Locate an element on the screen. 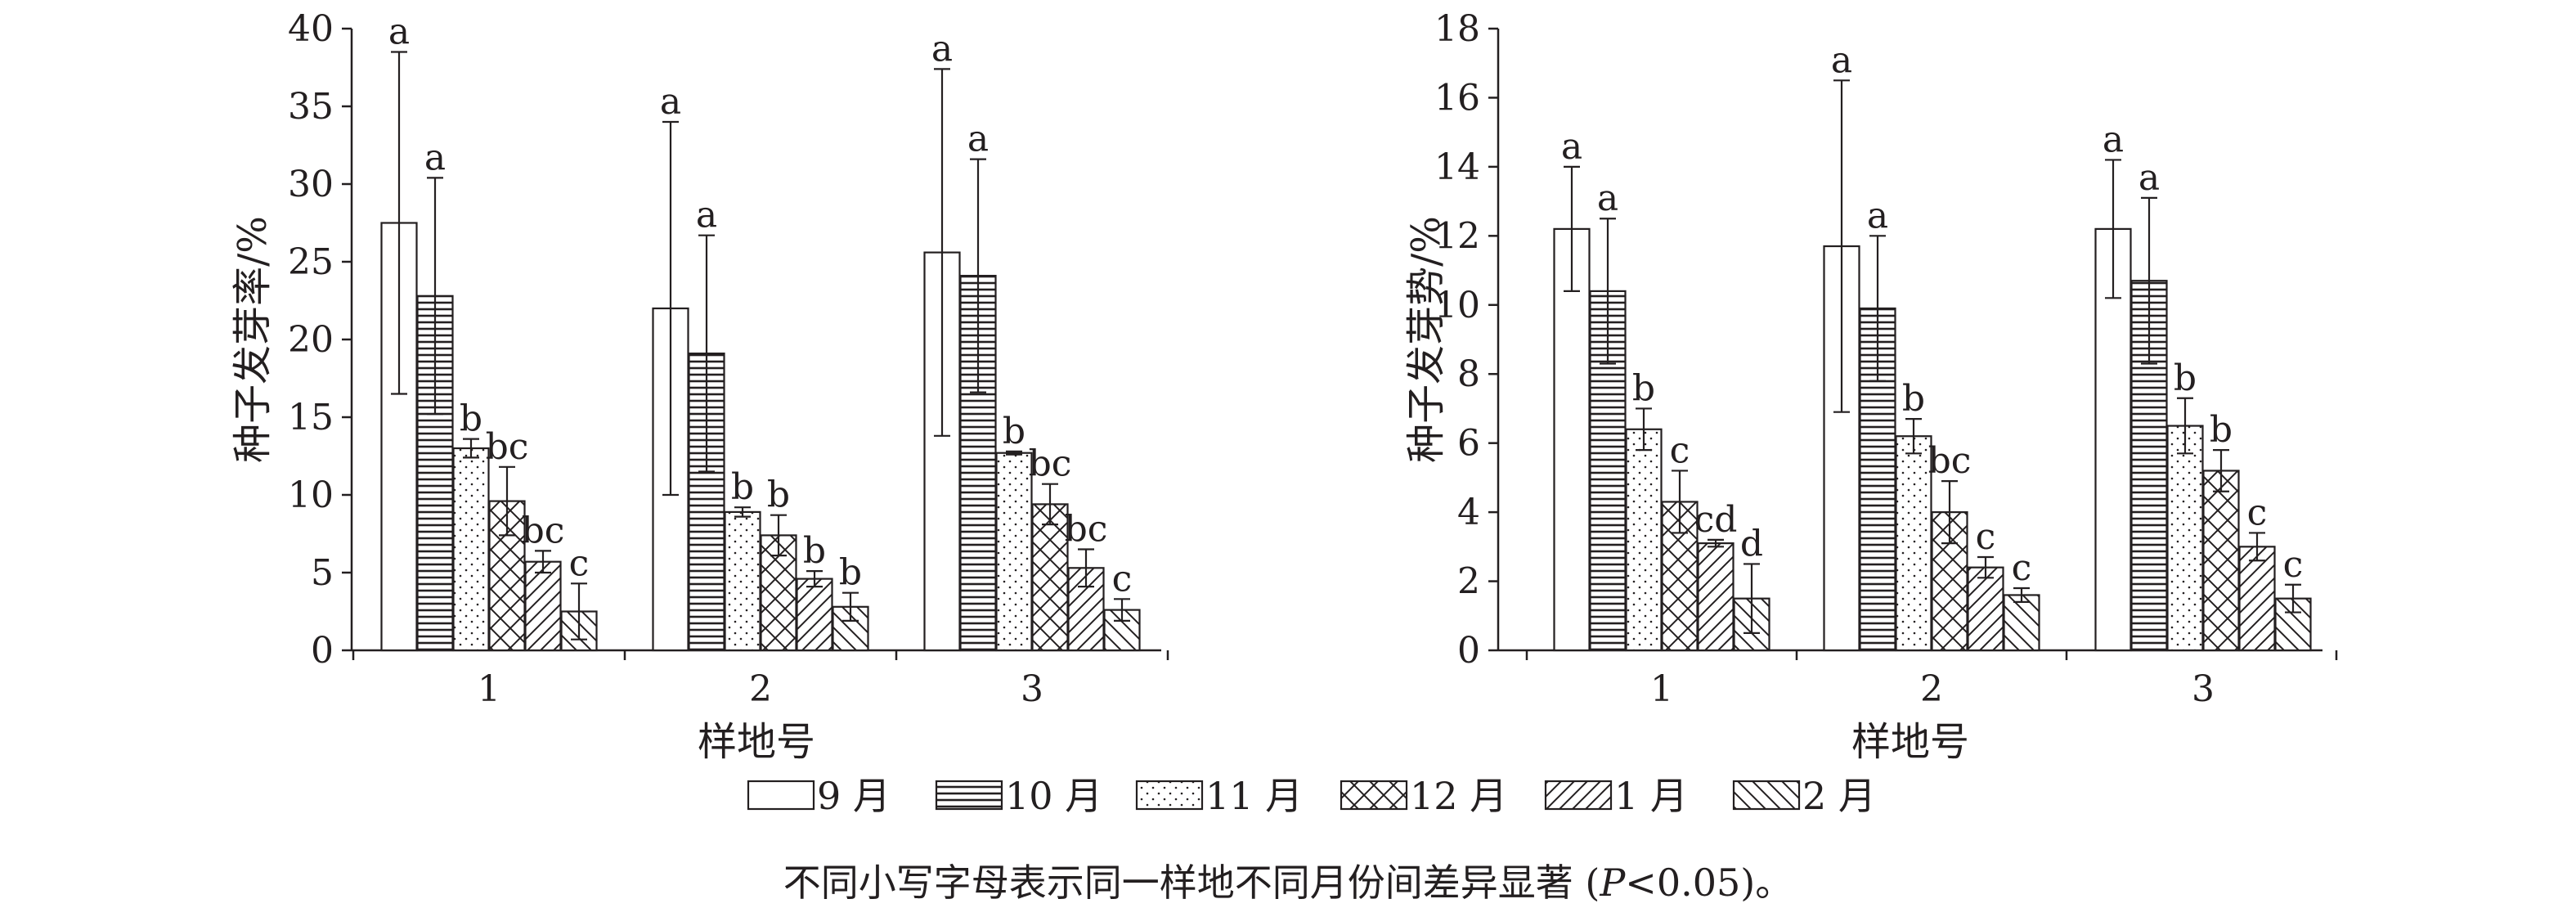 Image resolution: width=2576 pixels, height=908 pixels. y-tick-label: 4 is located at coordinates (1469, 512).